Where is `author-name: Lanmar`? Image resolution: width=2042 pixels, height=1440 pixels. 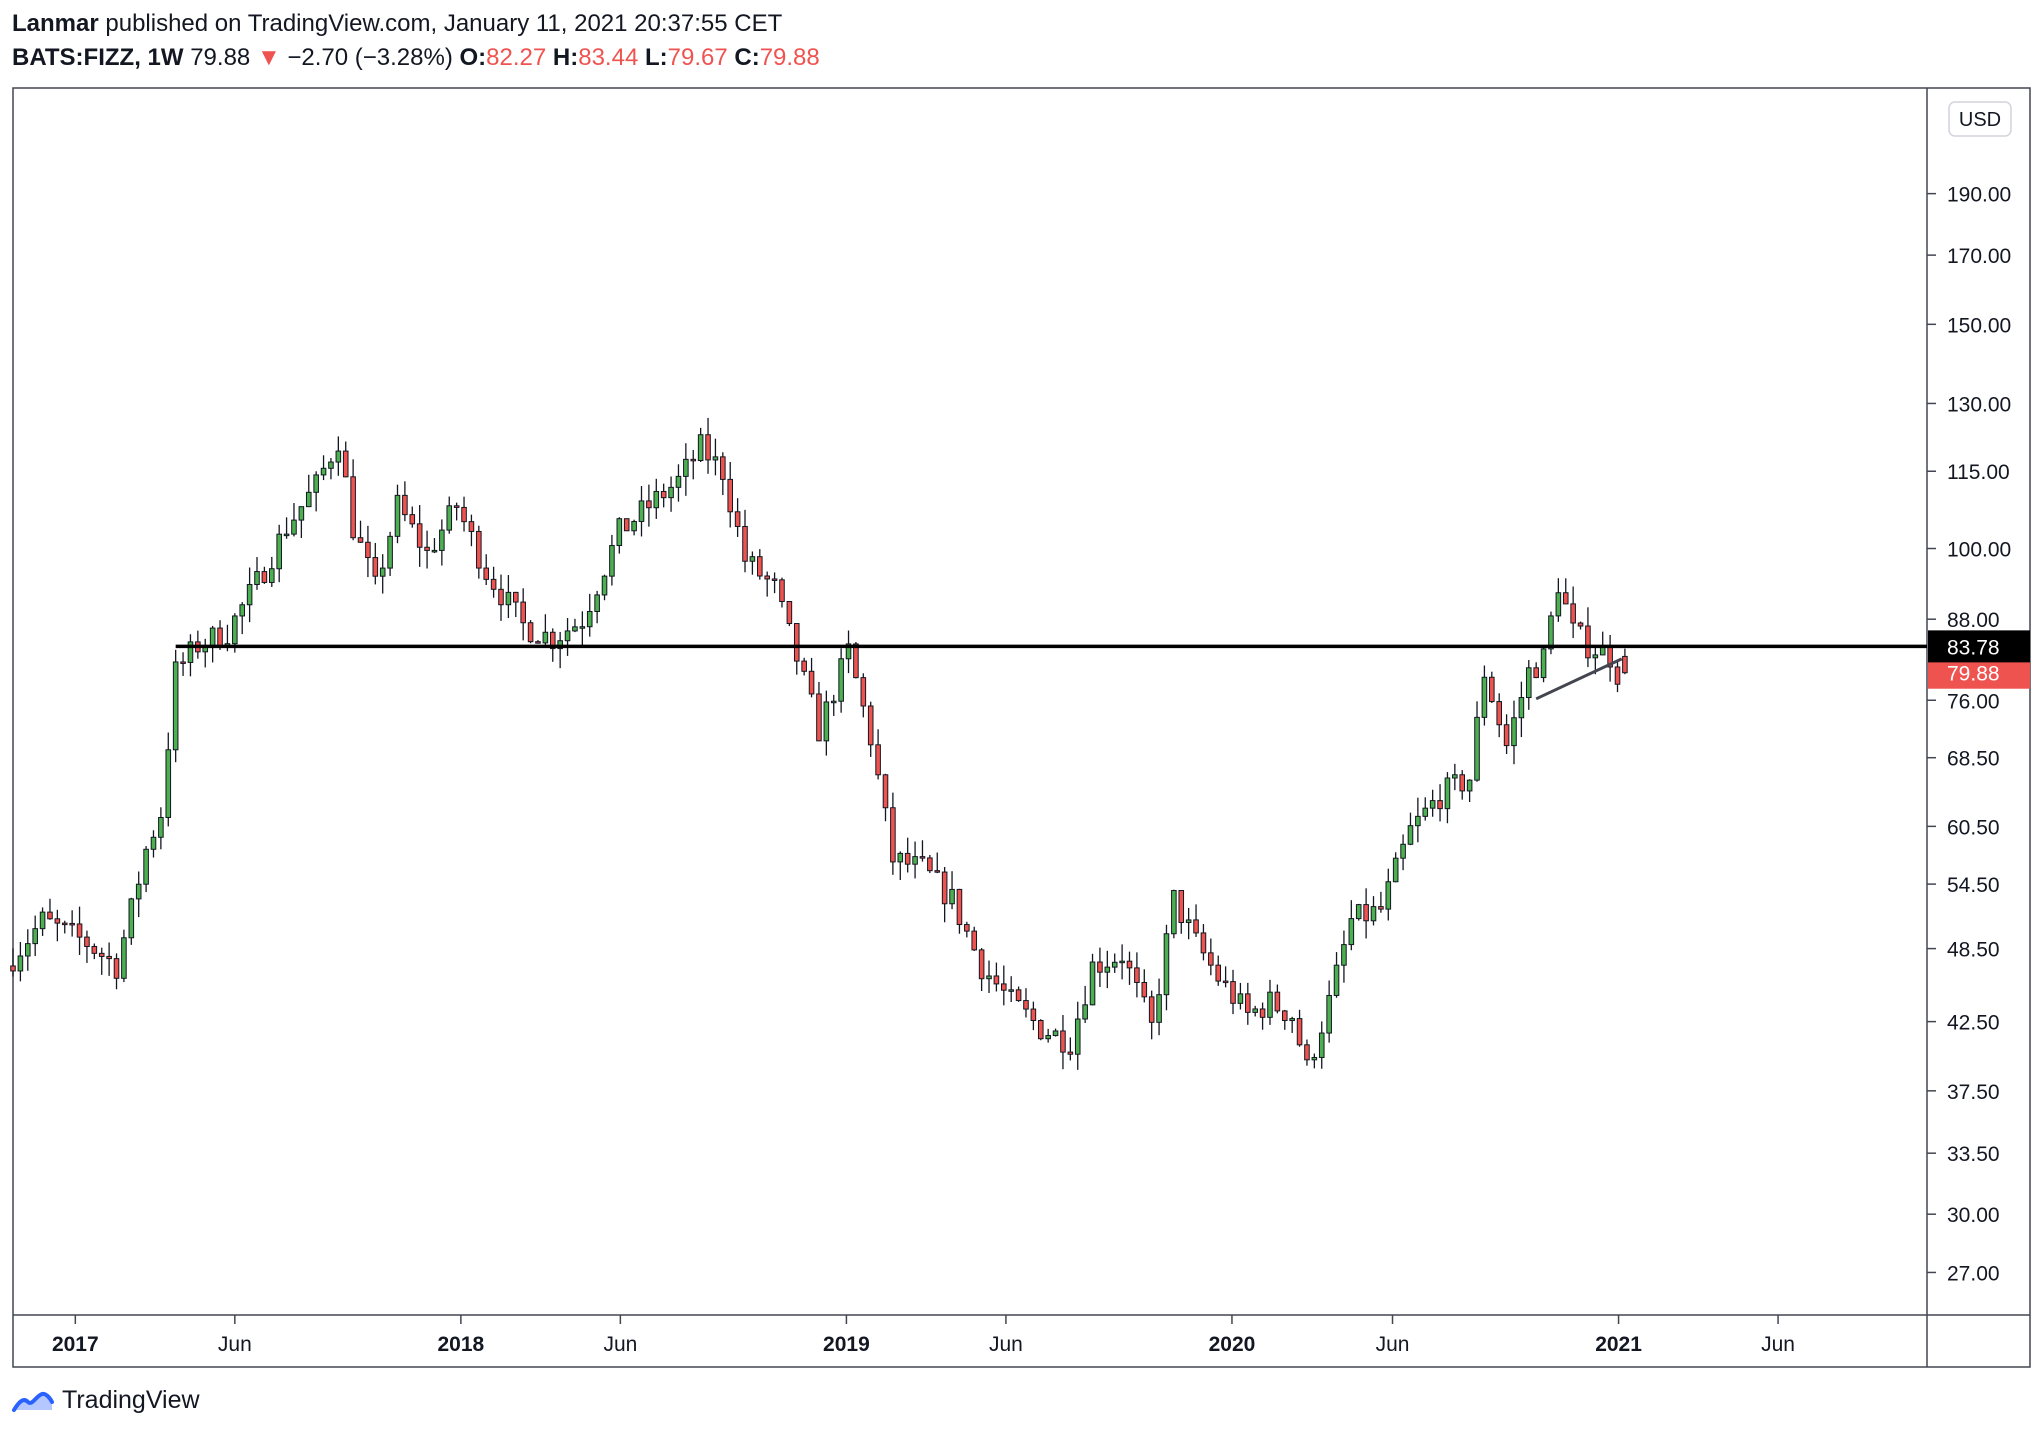 author-name: Lanmar is located at coordinates (55, 23).